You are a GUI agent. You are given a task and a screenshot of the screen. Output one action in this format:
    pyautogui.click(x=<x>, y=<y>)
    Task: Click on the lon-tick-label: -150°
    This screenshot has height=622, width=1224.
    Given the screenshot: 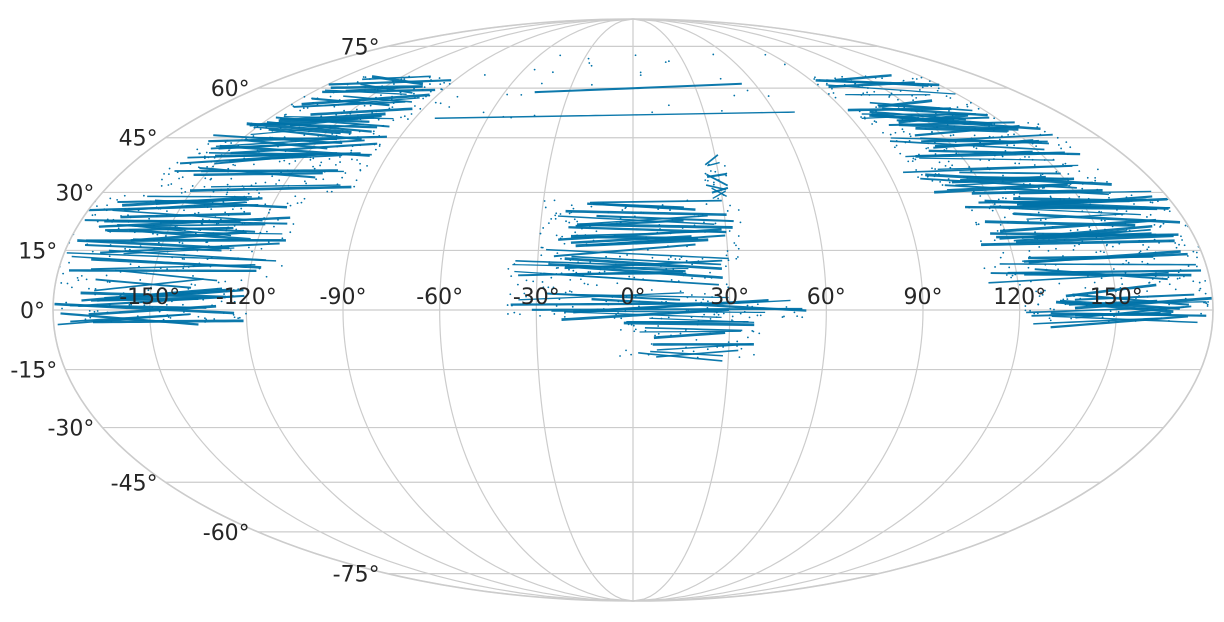 What is the action you would take?
    pyautogui.click(x=149, y=297)
    